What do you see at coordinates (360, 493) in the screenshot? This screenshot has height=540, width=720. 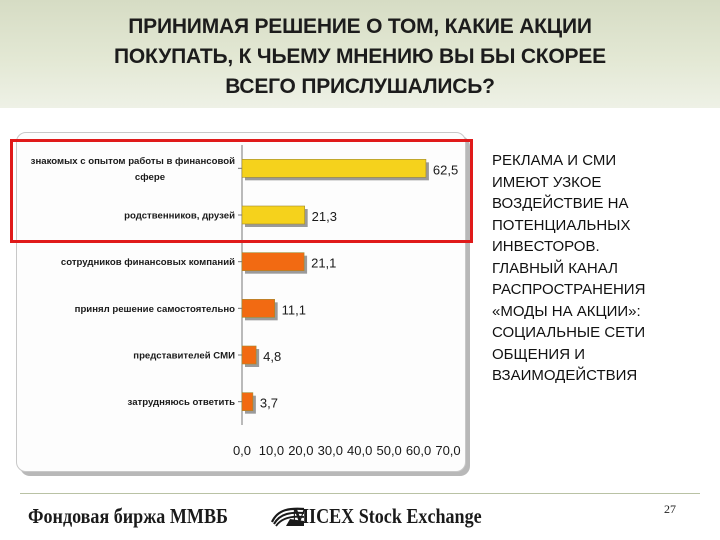 I see `footer-divider` at bounding box center [360, 493].